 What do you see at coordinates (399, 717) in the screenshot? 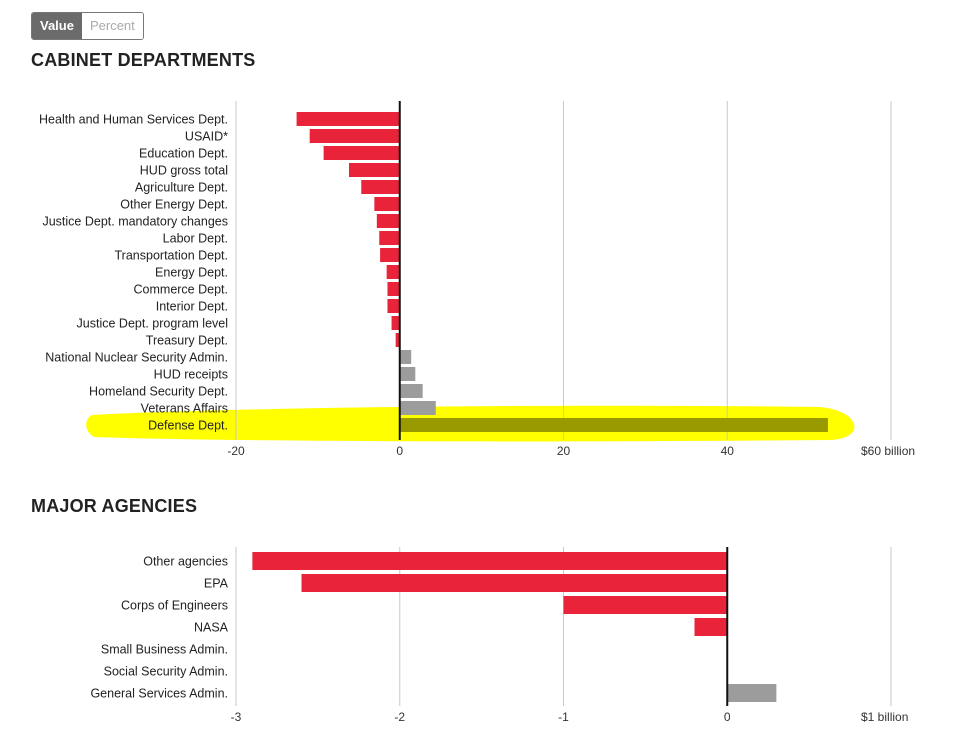
I see `agencies-tick-label: -2` at bounding box center [399, 717].